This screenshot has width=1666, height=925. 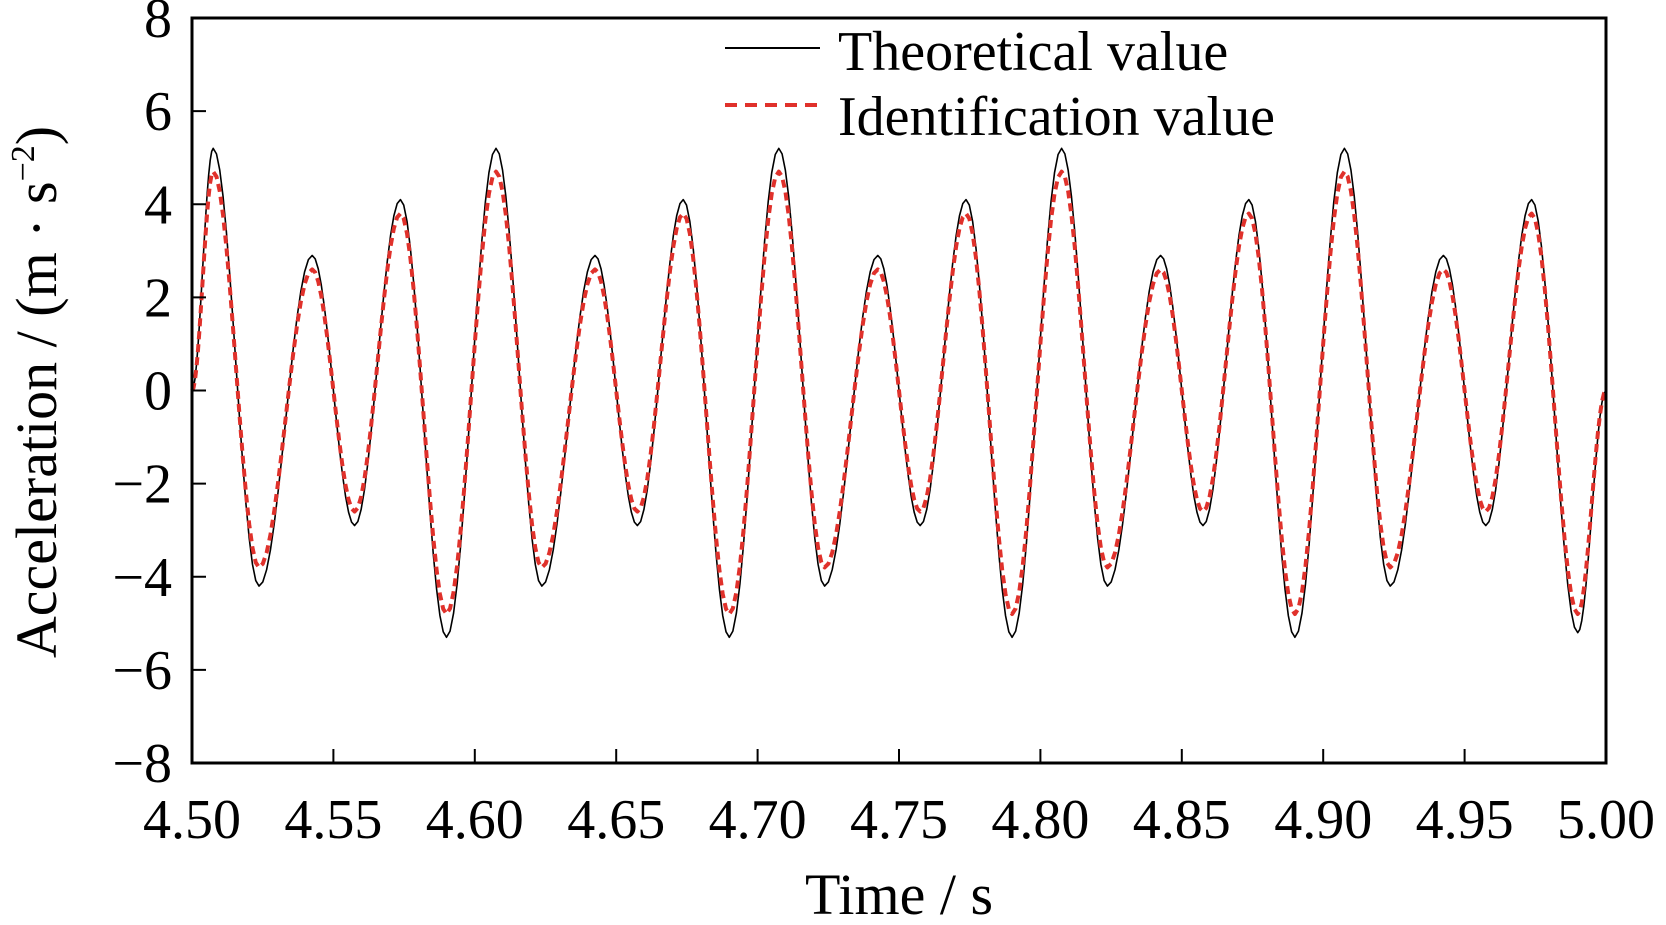 What do you see at coordinates (158, 298) in the screenshot?
I see `y-tick-label: 2` at bounding box center [158, 298].